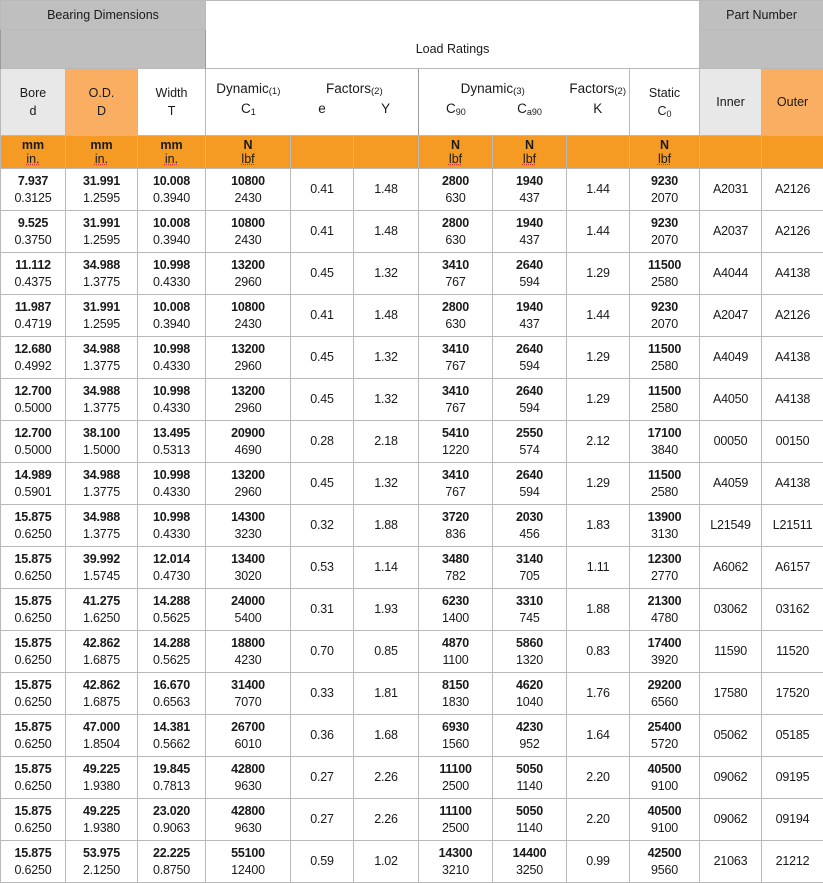 The width and height of the screenshot is (823, 883). I want to click on value-secondary: 0.5662, so click(171, 744).